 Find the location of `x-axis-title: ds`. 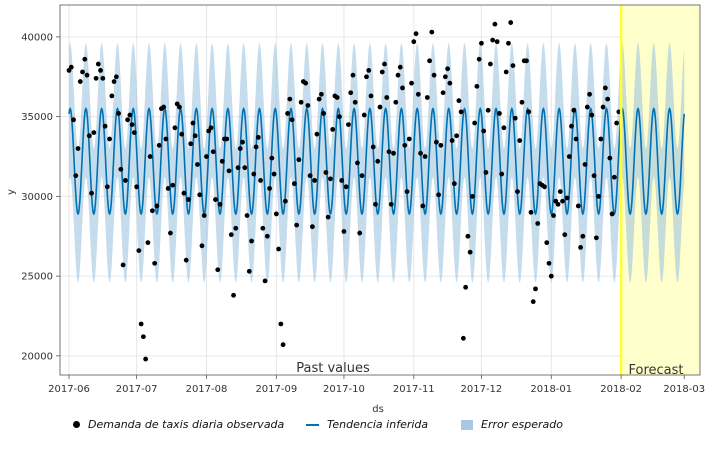

x-axis-title: ds is located at coordinates (378, 409).